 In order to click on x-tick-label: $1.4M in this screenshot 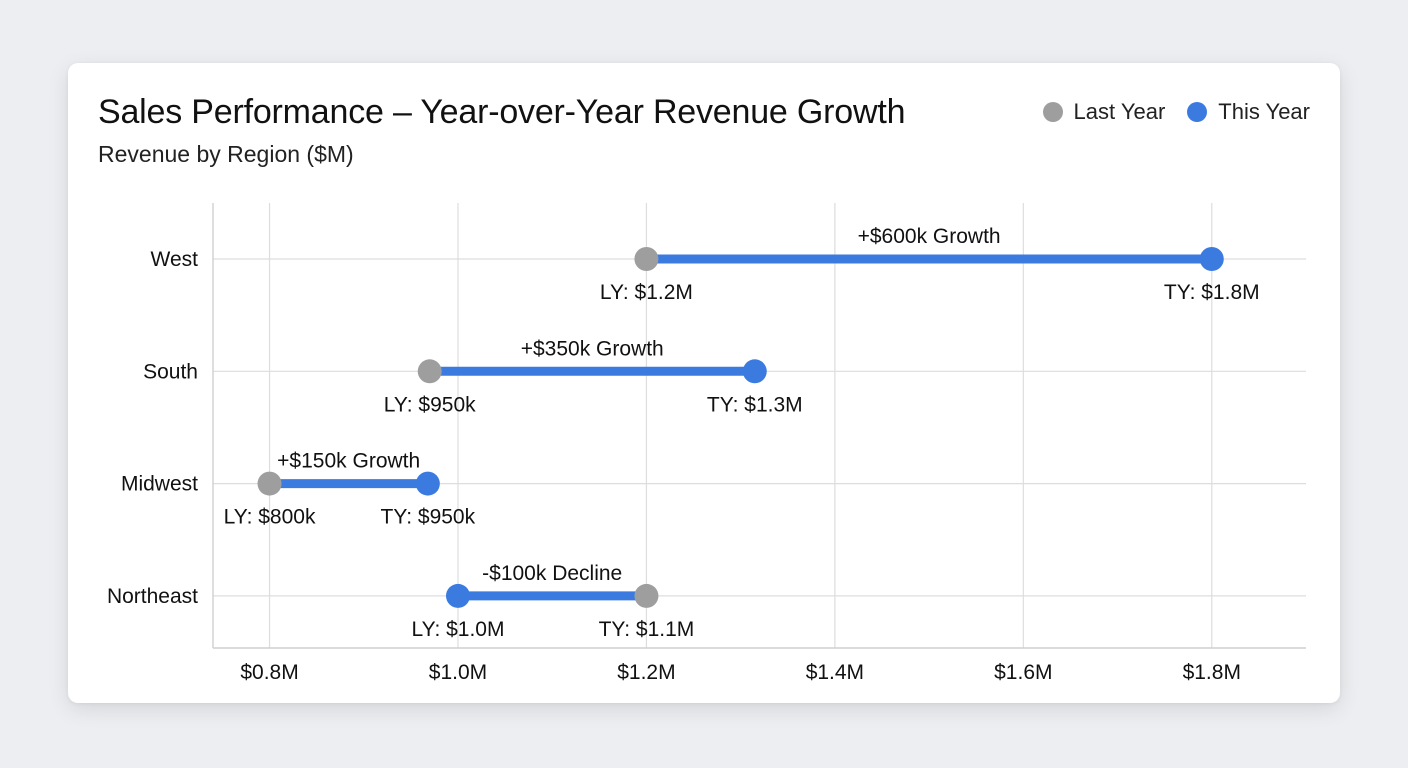, I will do `click(835, 672)`.